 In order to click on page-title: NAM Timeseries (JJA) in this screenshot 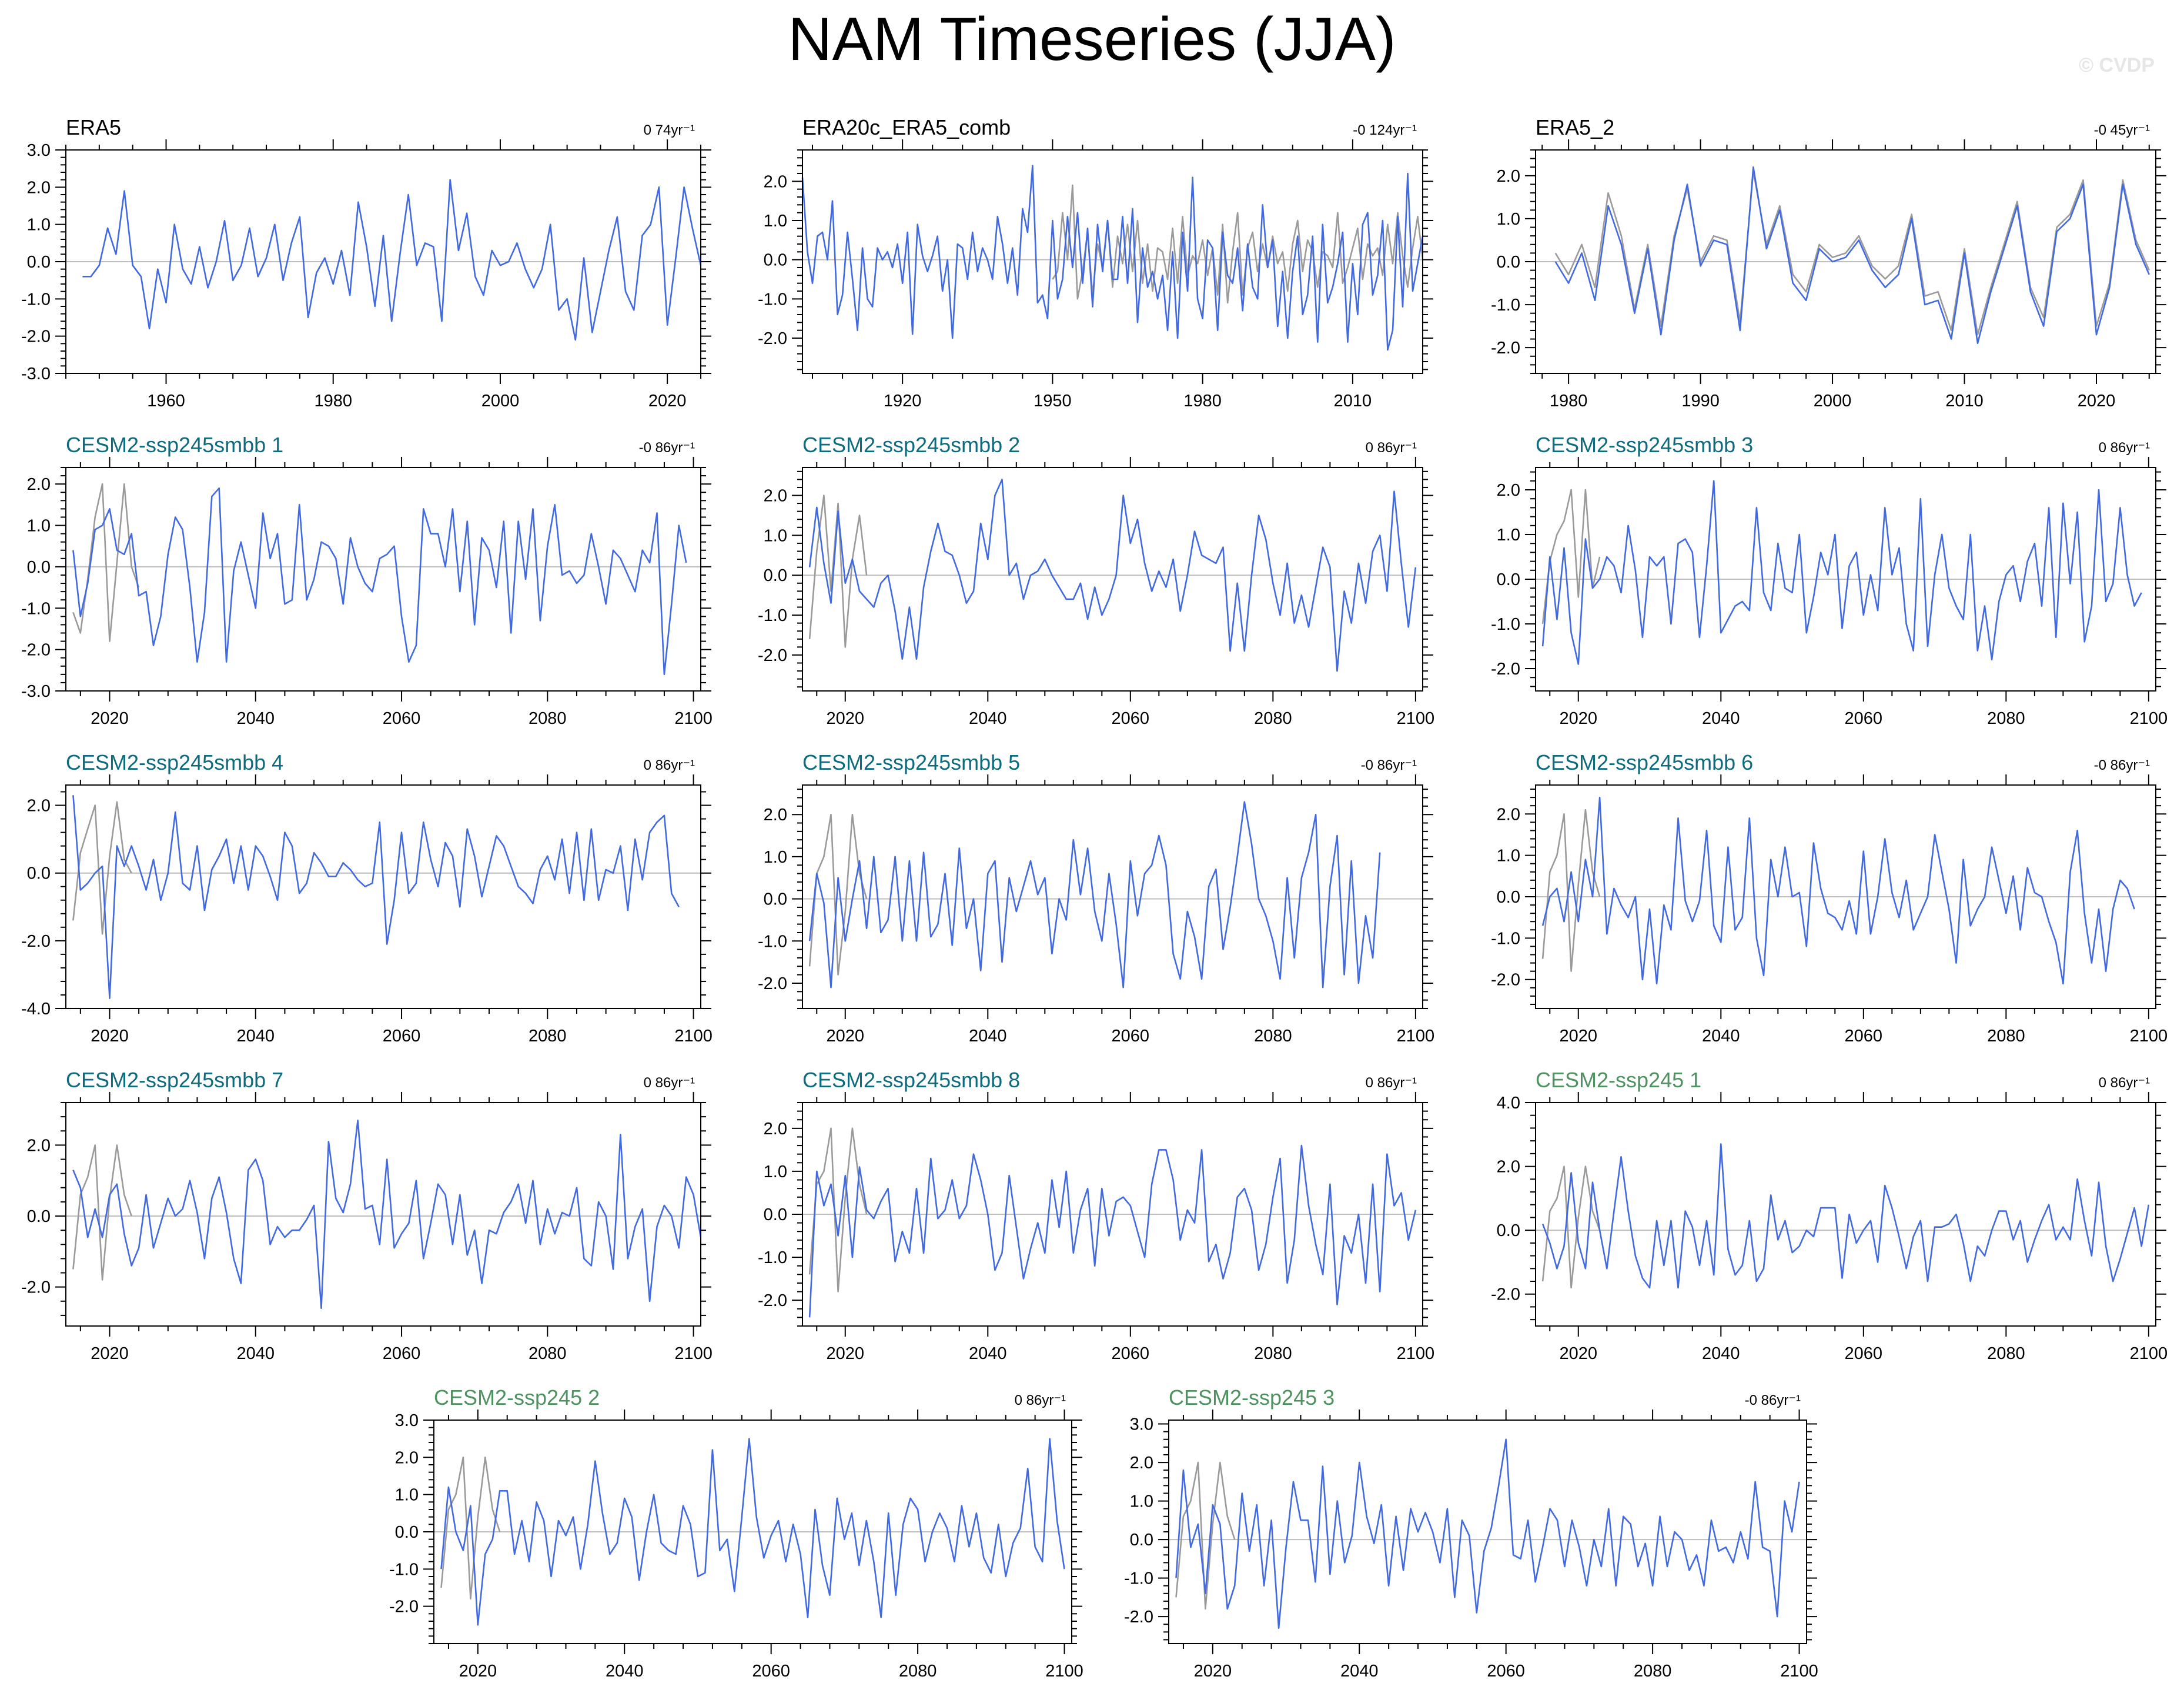, I will do `click(1092, 39)`.